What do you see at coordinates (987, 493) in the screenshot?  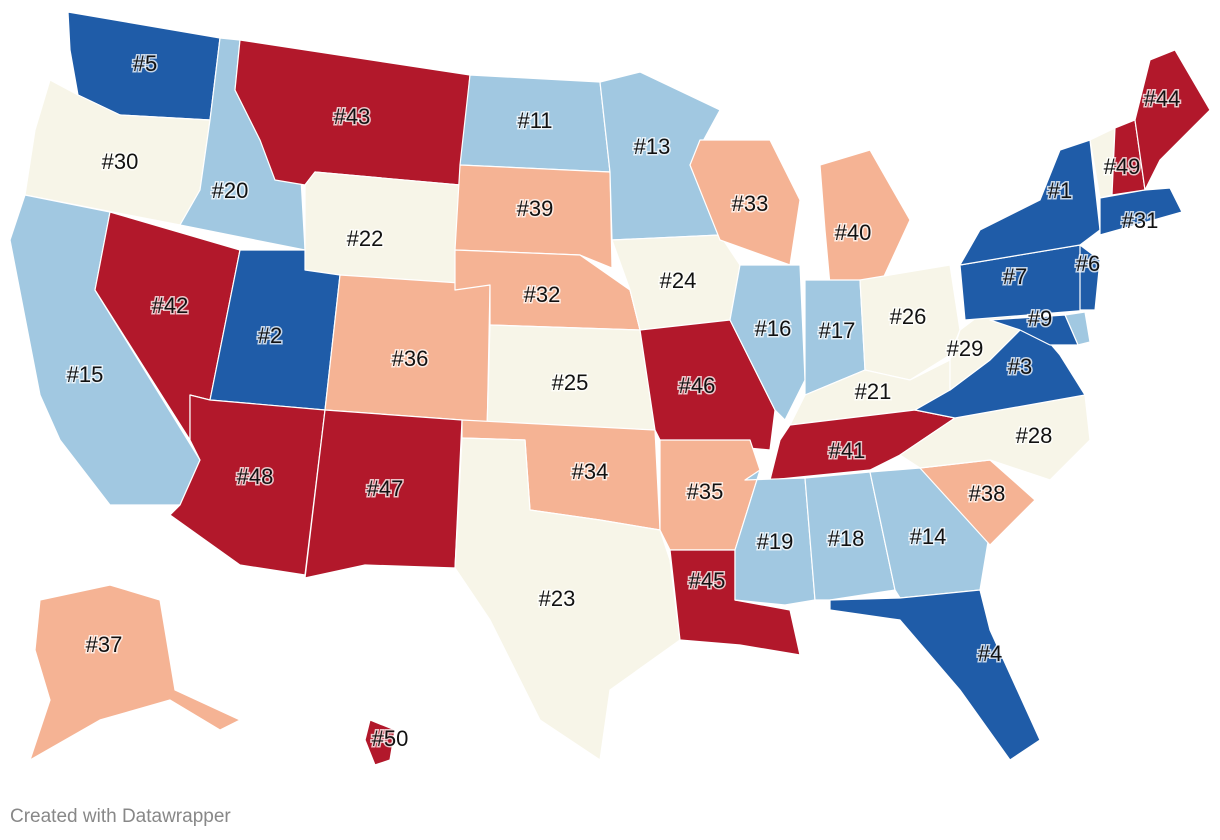 I see `state-label: #38` at bounding box center [987, 493].